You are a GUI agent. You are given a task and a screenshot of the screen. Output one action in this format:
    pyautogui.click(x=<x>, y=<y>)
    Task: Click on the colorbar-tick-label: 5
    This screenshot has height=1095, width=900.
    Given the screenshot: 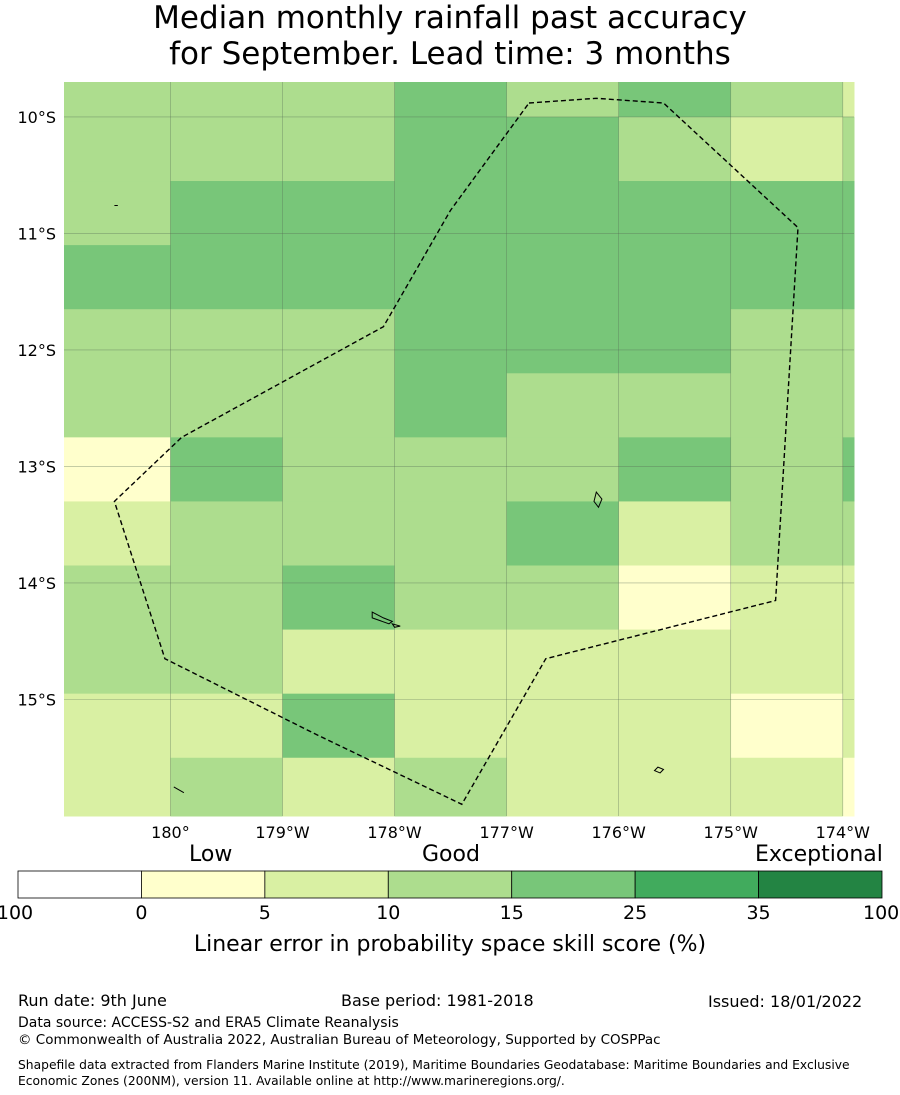 What is the action you would take?
    pyautogui.click(x=264, y=913)
    